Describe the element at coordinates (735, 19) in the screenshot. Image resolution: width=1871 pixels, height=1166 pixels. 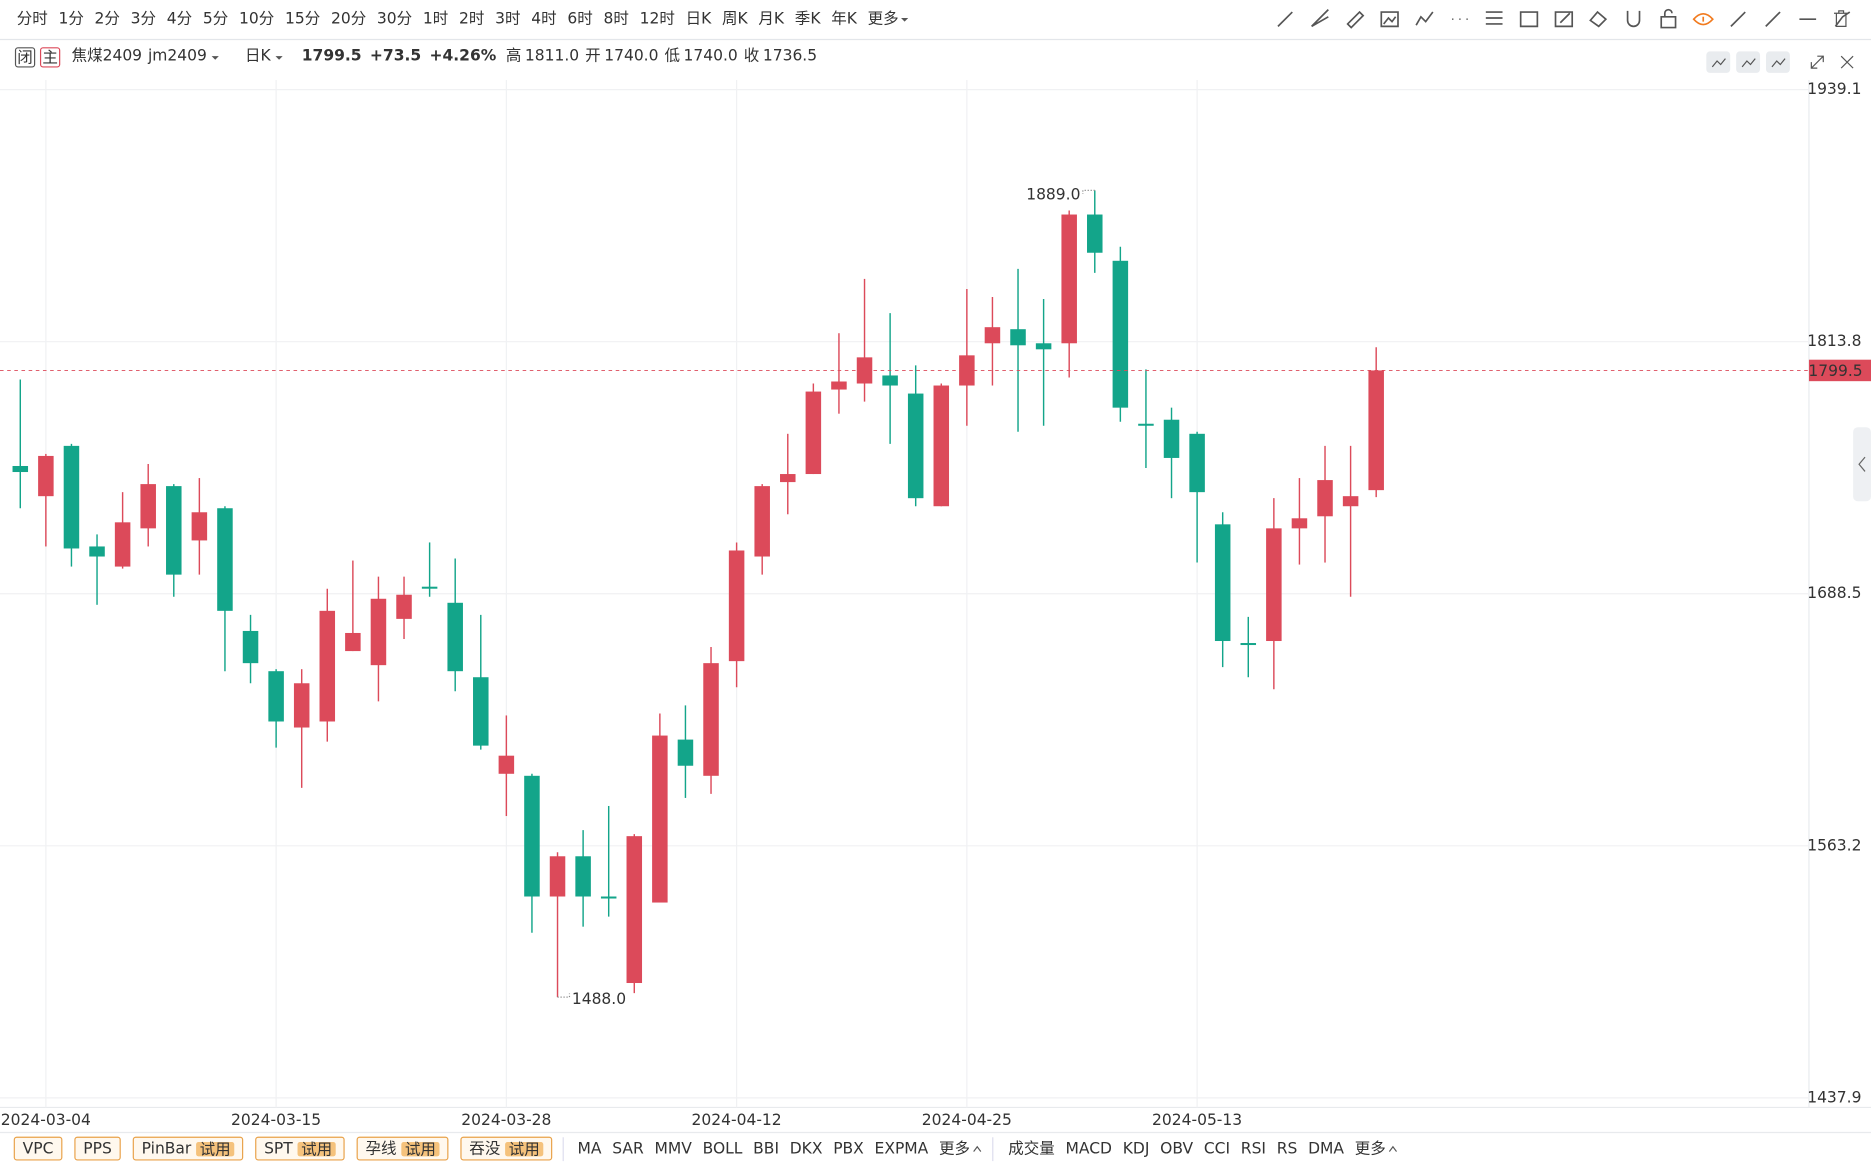
I see `period-tab: 周K` at that location.